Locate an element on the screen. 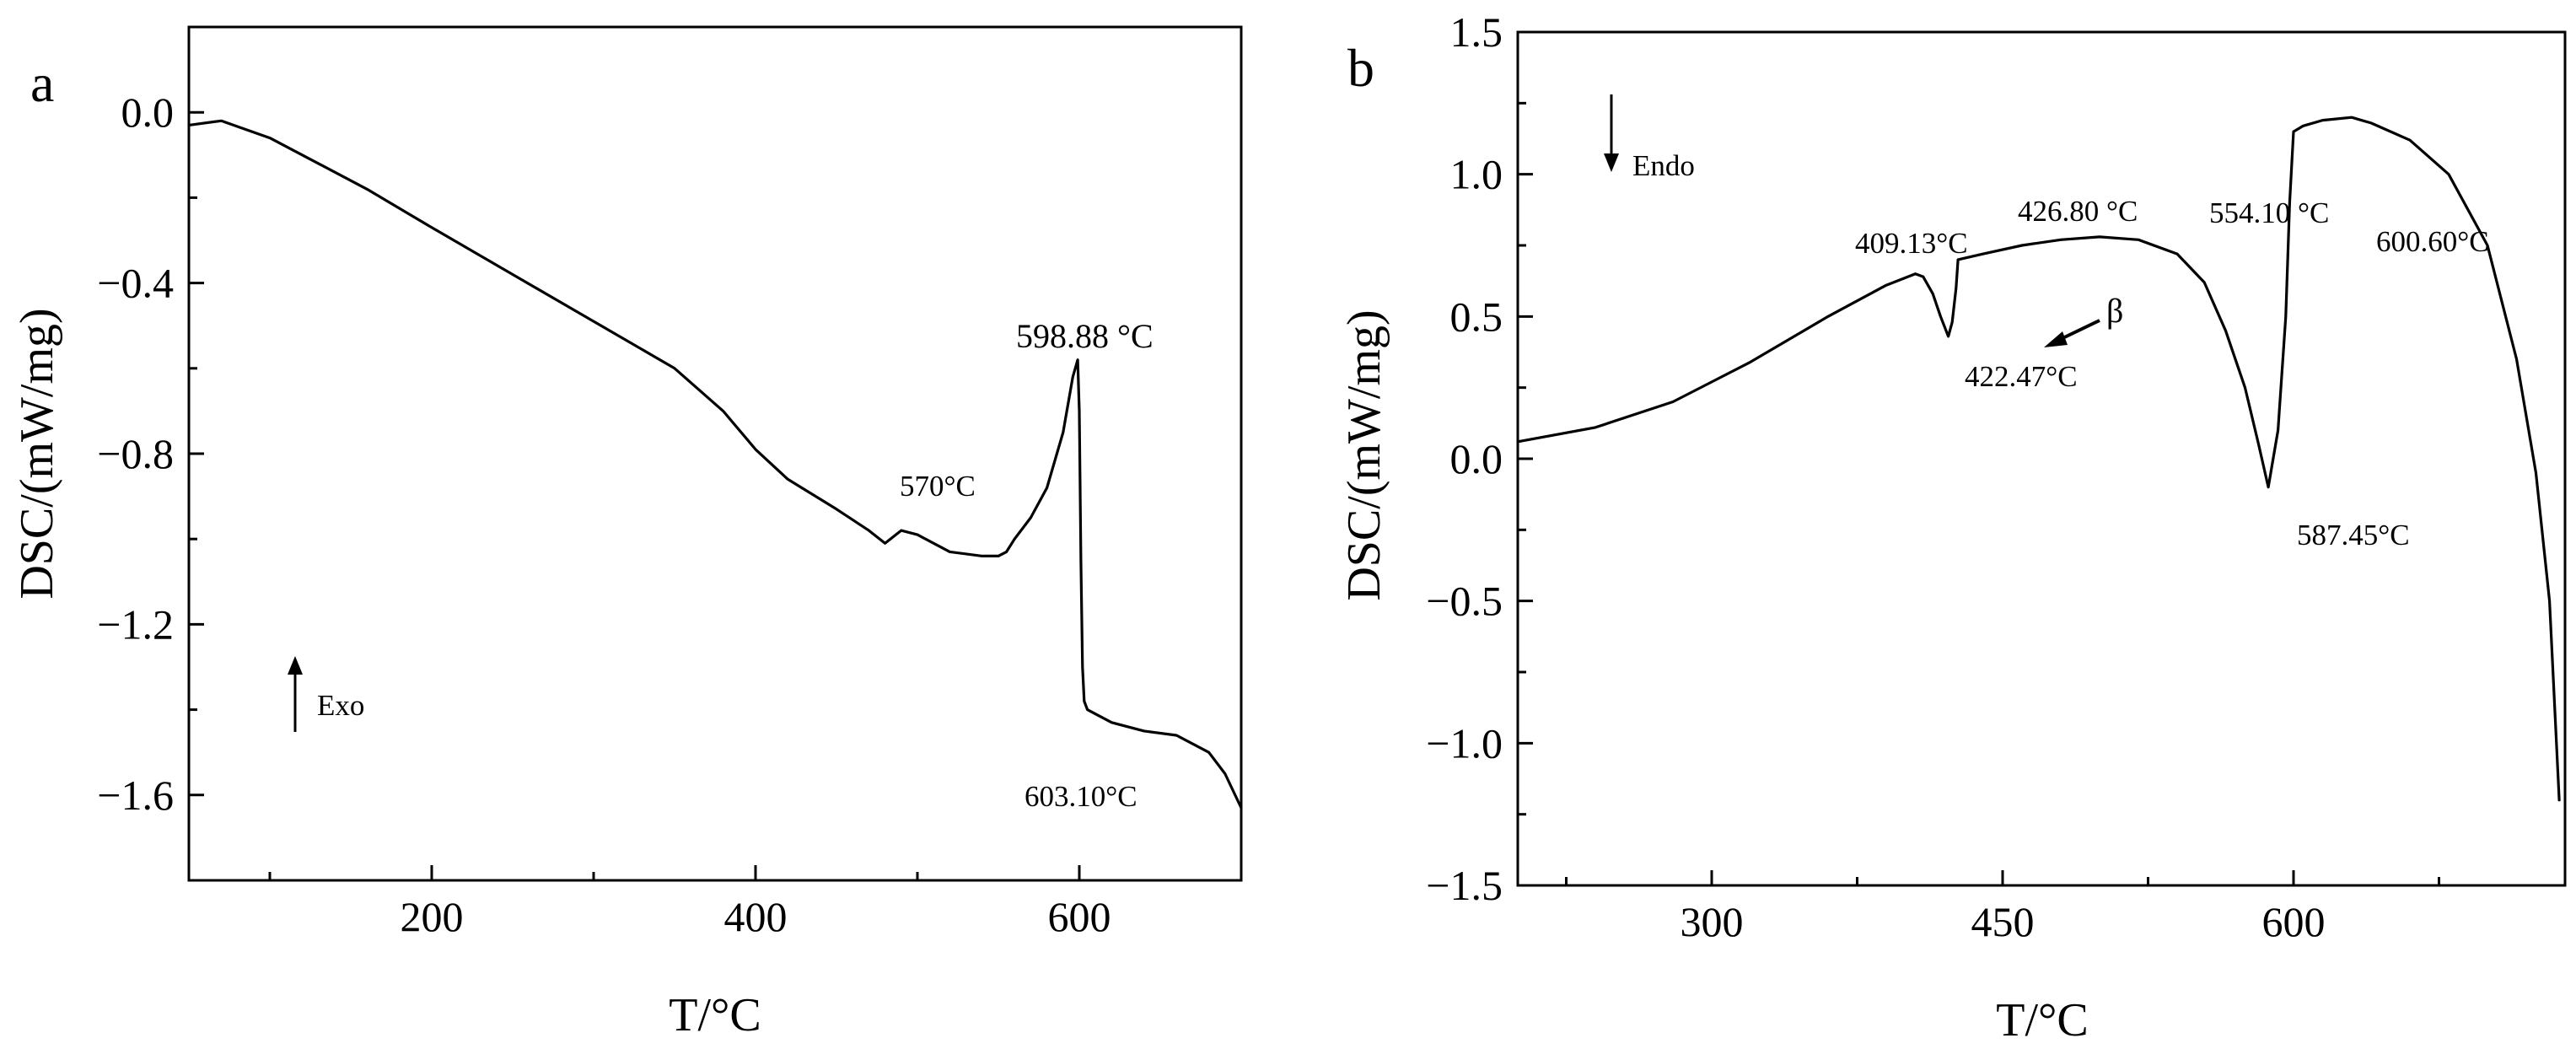 This screenshot has width=2576, height=1049. beta-label: β is located at coordinates (2114, 311).